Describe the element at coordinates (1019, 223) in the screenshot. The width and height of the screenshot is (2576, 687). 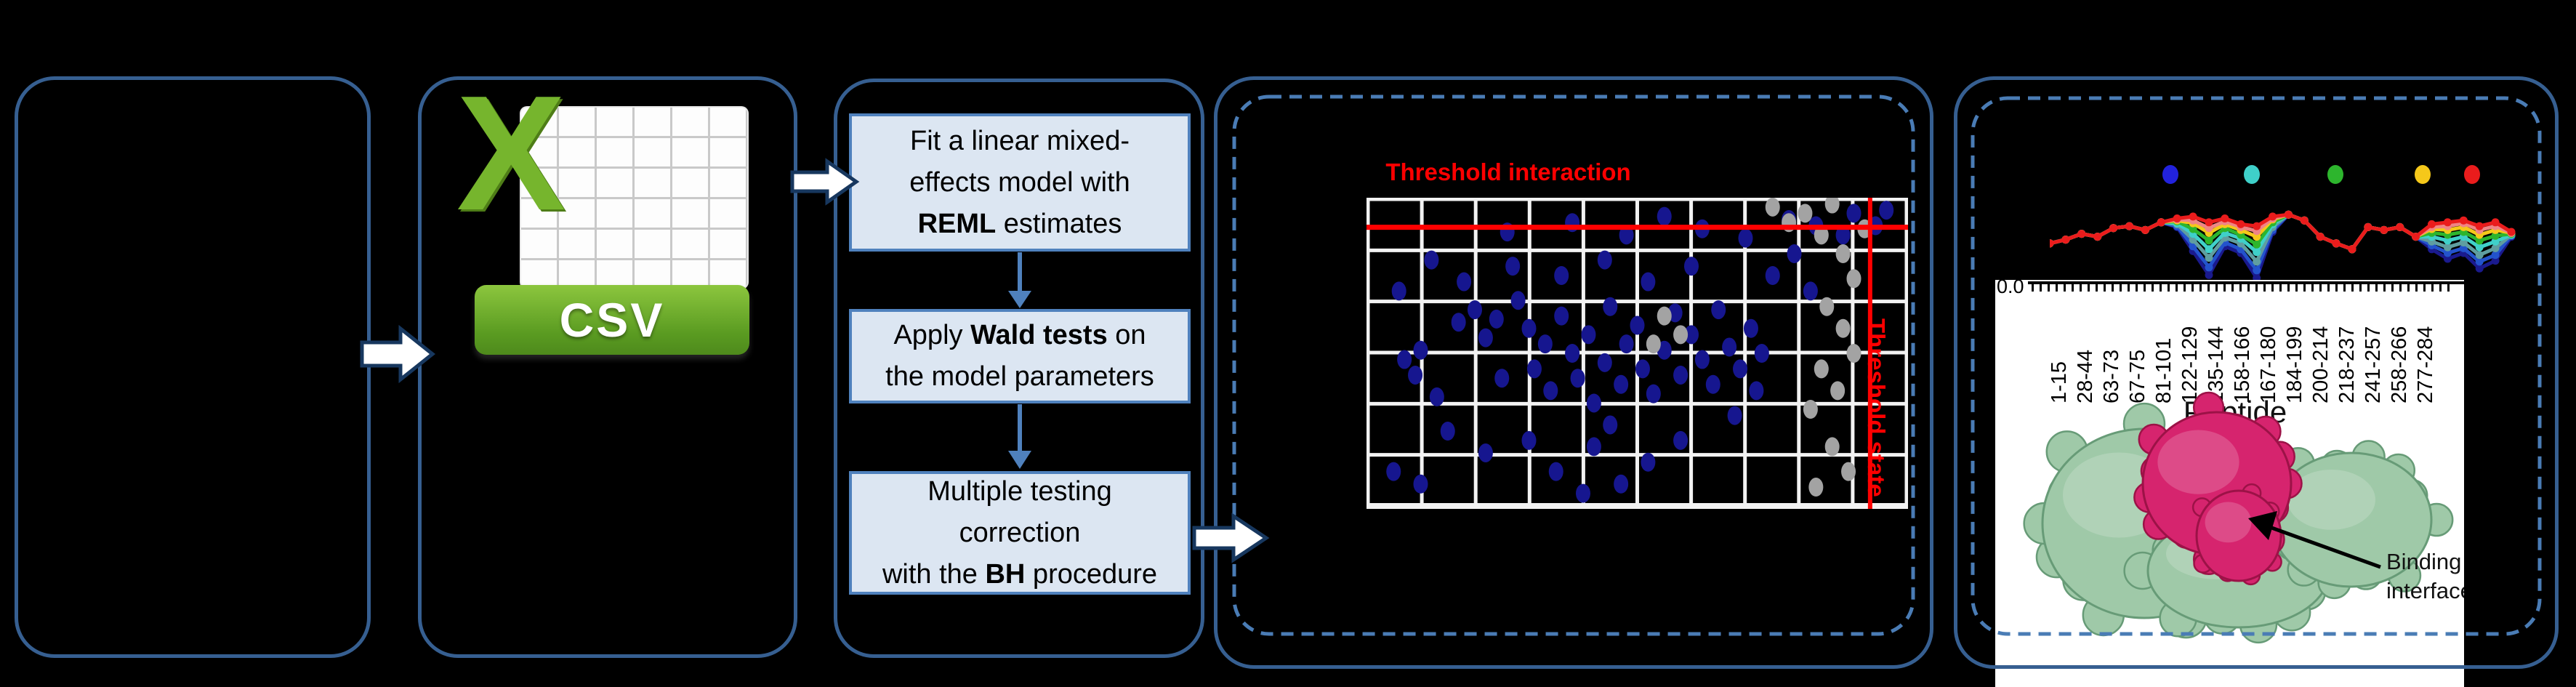
I see `flow-box-line: REML estimates` at that location.